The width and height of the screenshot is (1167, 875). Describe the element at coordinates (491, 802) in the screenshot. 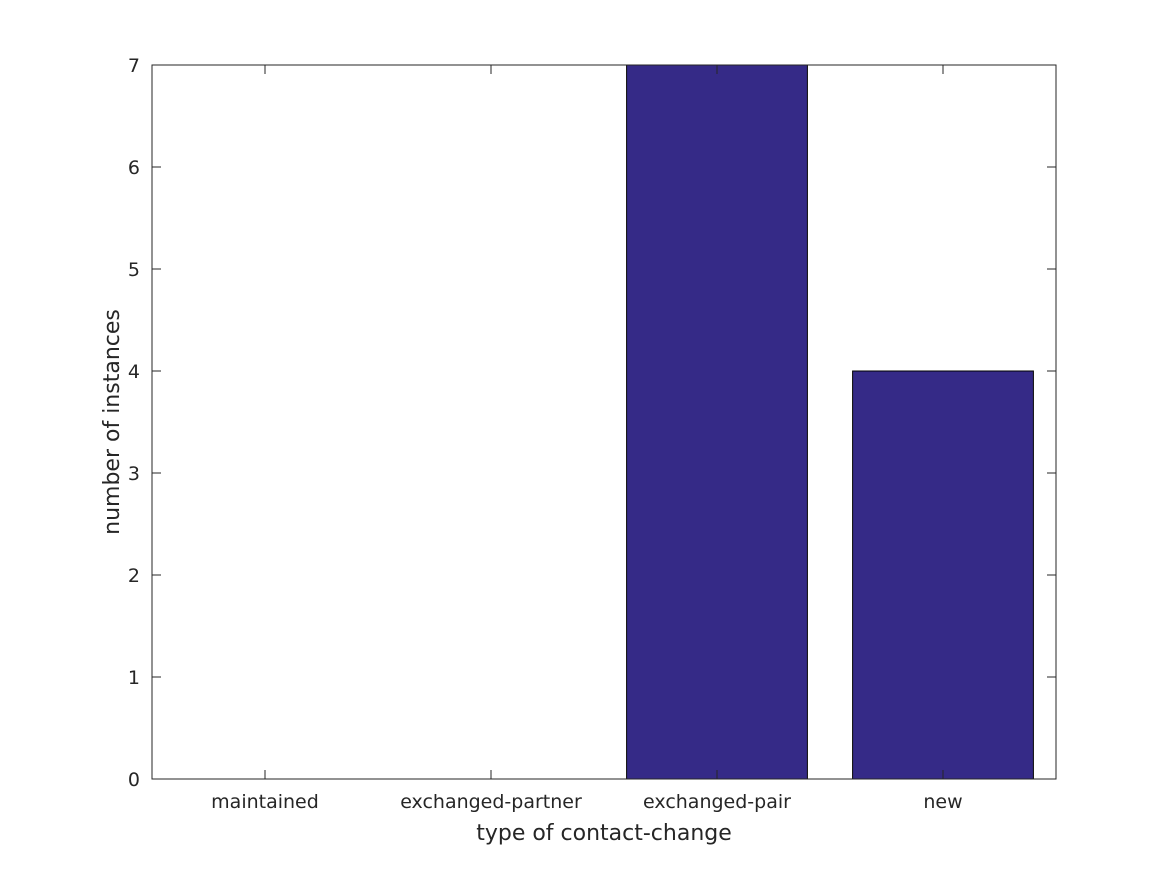

I see `x-tick-label-exchanged-partner: exchanged-partner` at that location.